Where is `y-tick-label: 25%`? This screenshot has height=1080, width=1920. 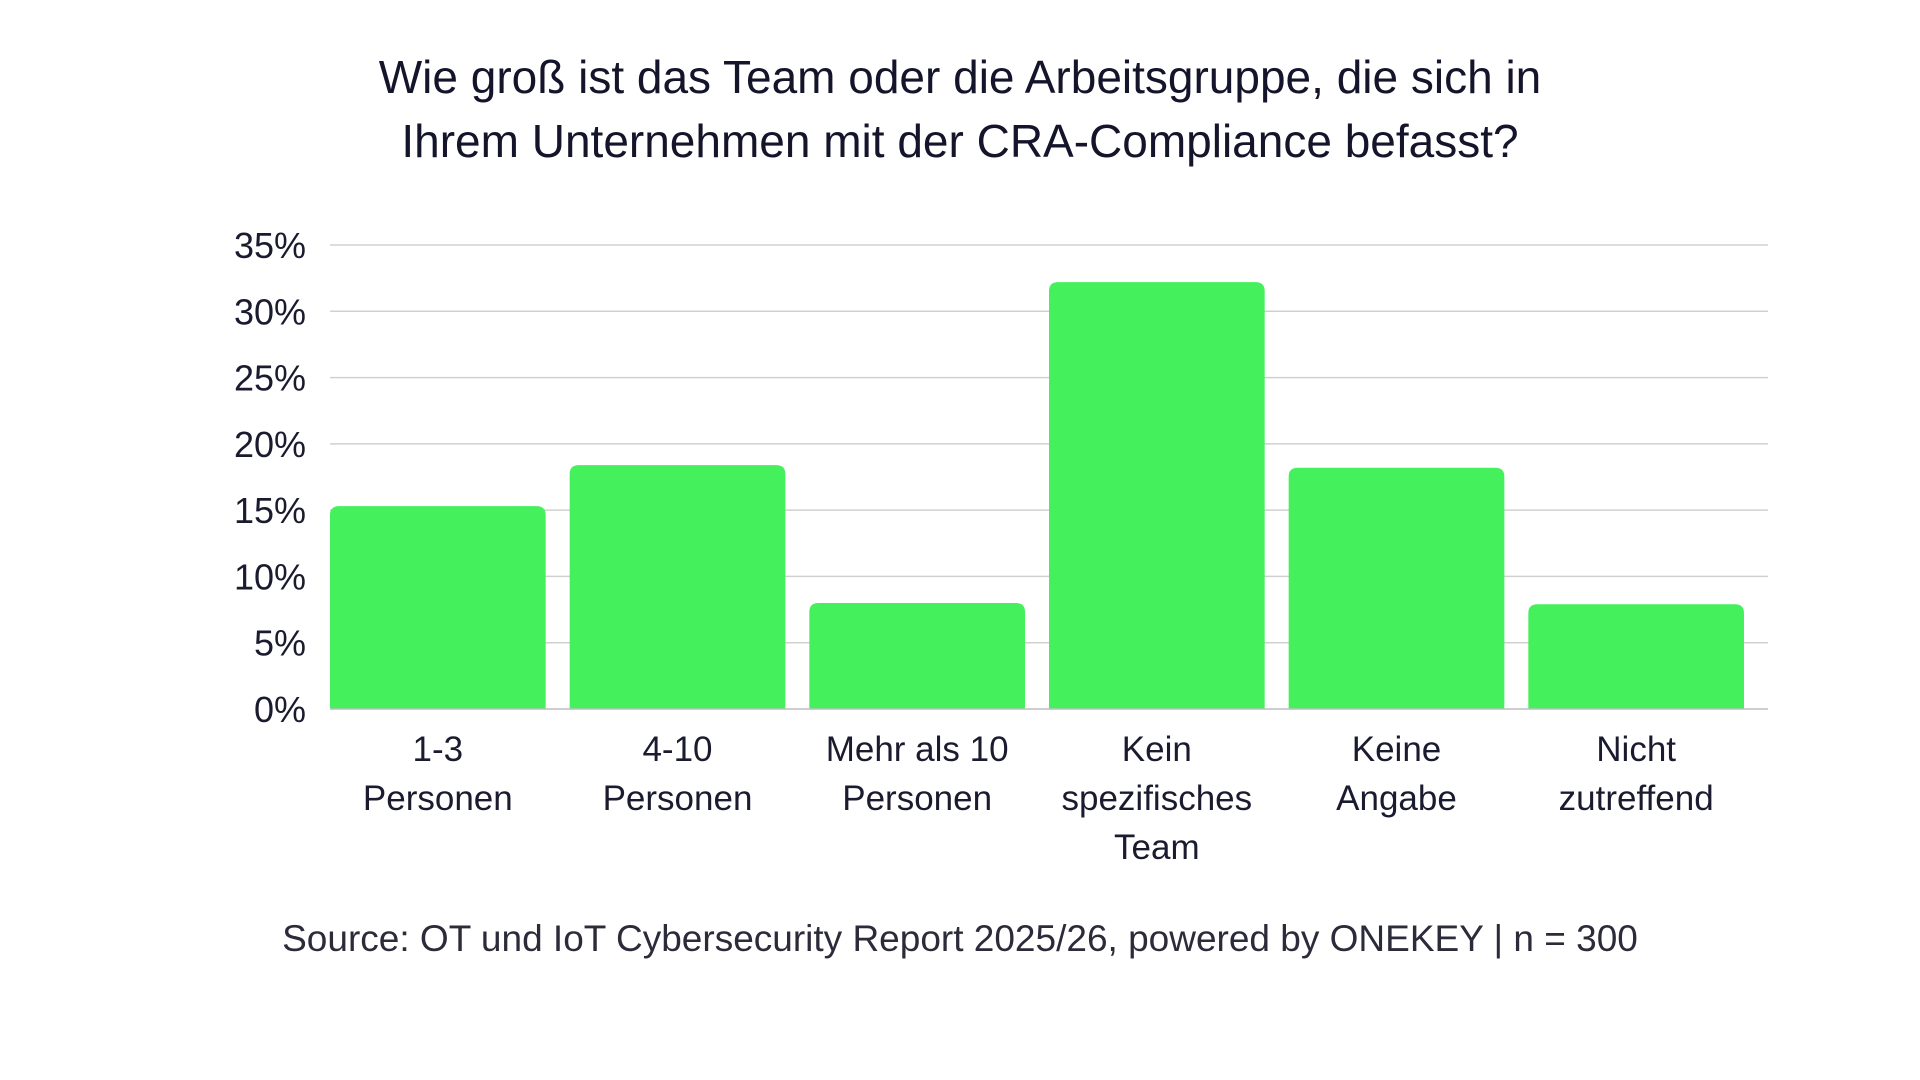 y-tick-label: 25% is located at coordinates (270, 378).